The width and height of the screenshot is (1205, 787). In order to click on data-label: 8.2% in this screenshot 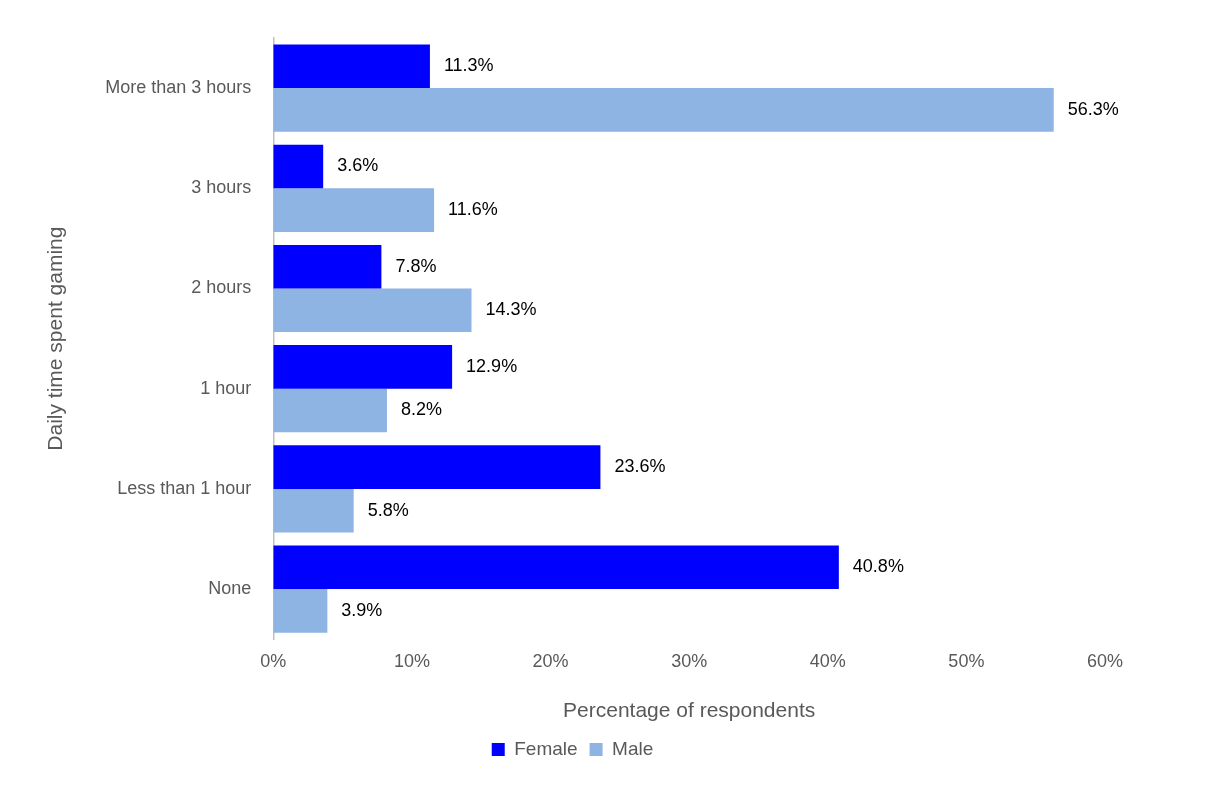, I will do `click(421, 409)`.